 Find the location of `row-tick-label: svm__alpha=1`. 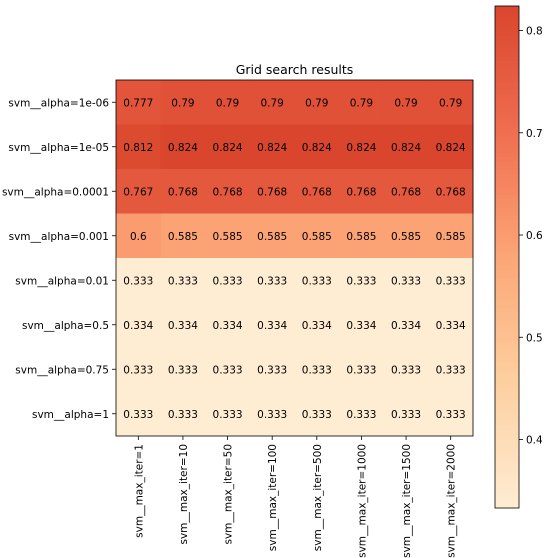

row-tick-label: svm__alpha=1 is located at coordinates (70, 415).